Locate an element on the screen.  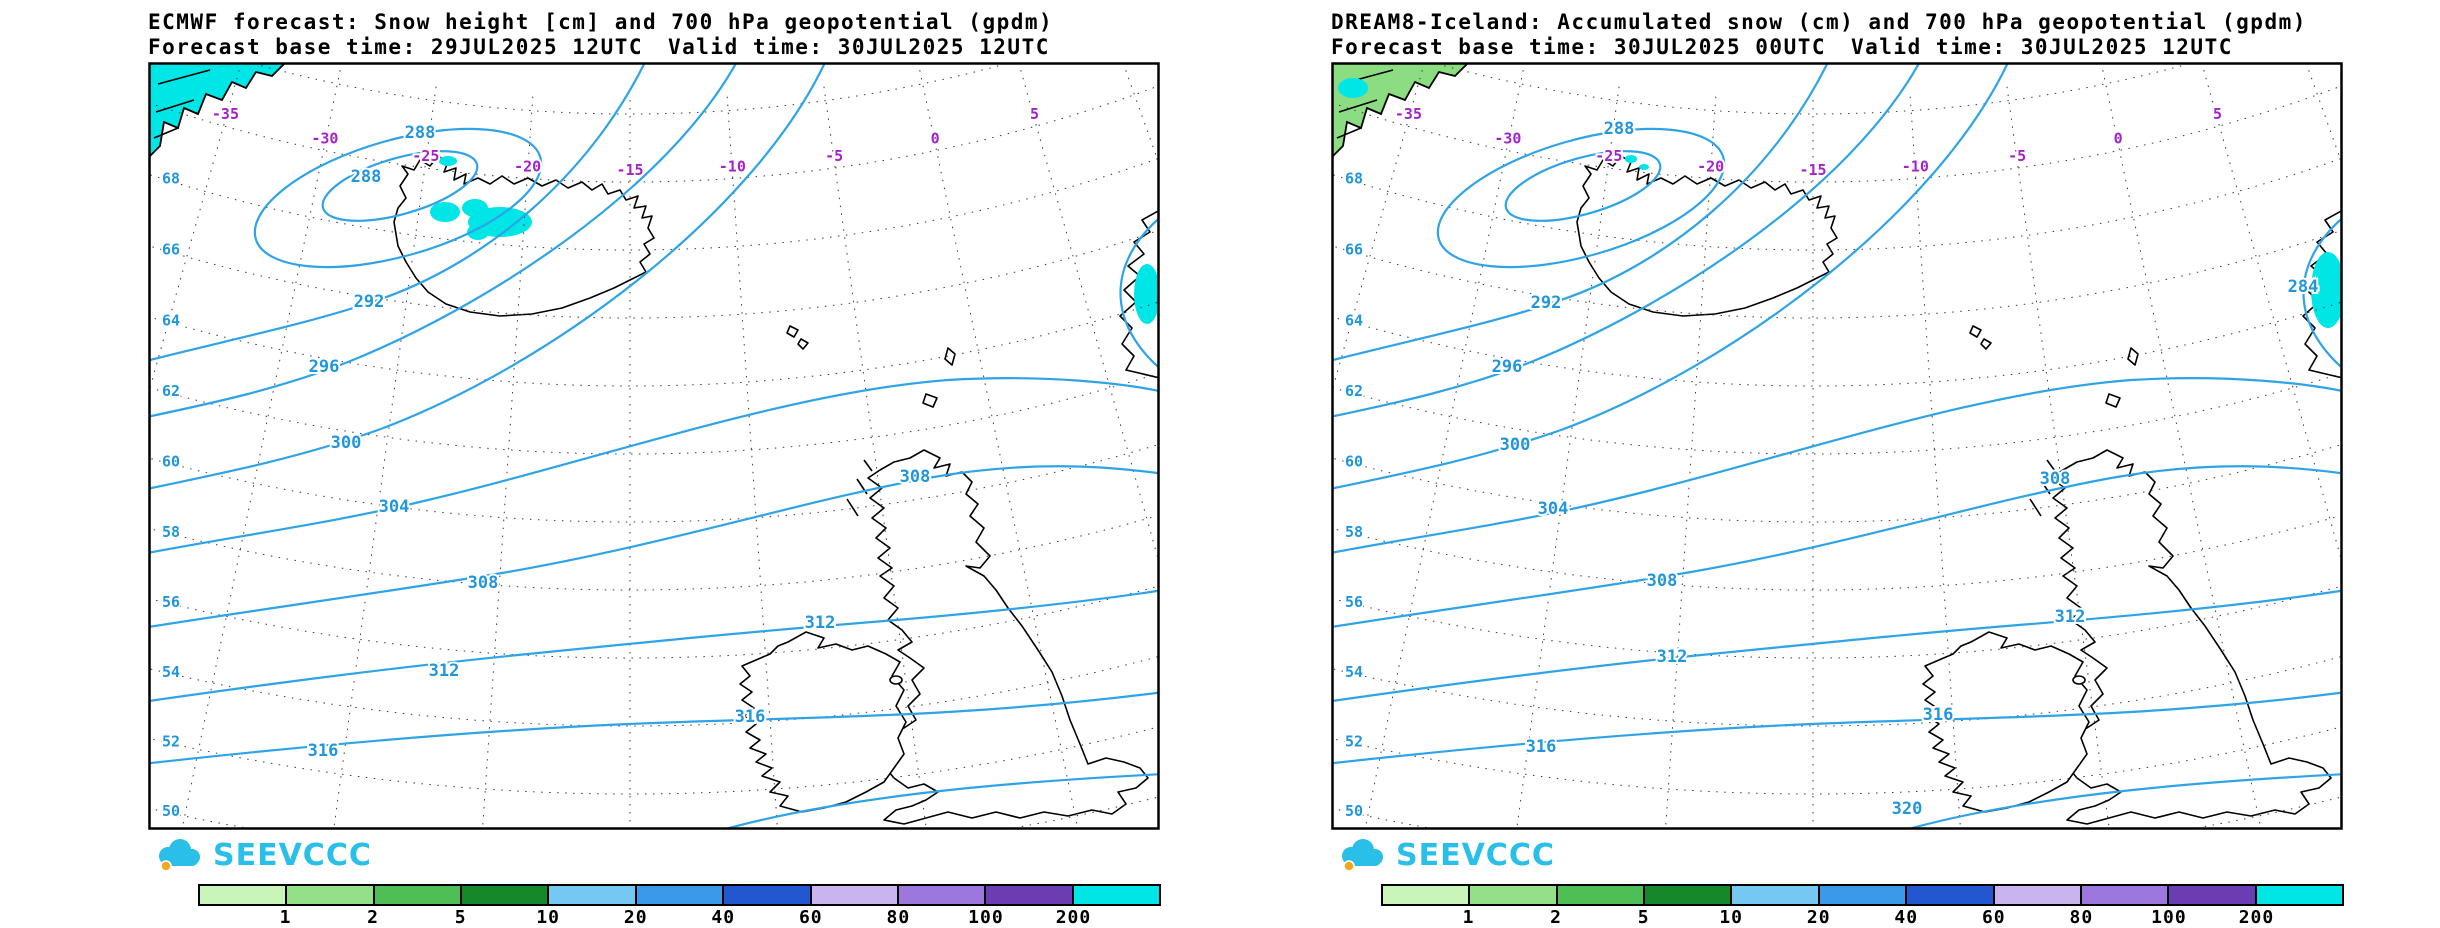
latitude-label: 56 is located at coordinates (171, 602).